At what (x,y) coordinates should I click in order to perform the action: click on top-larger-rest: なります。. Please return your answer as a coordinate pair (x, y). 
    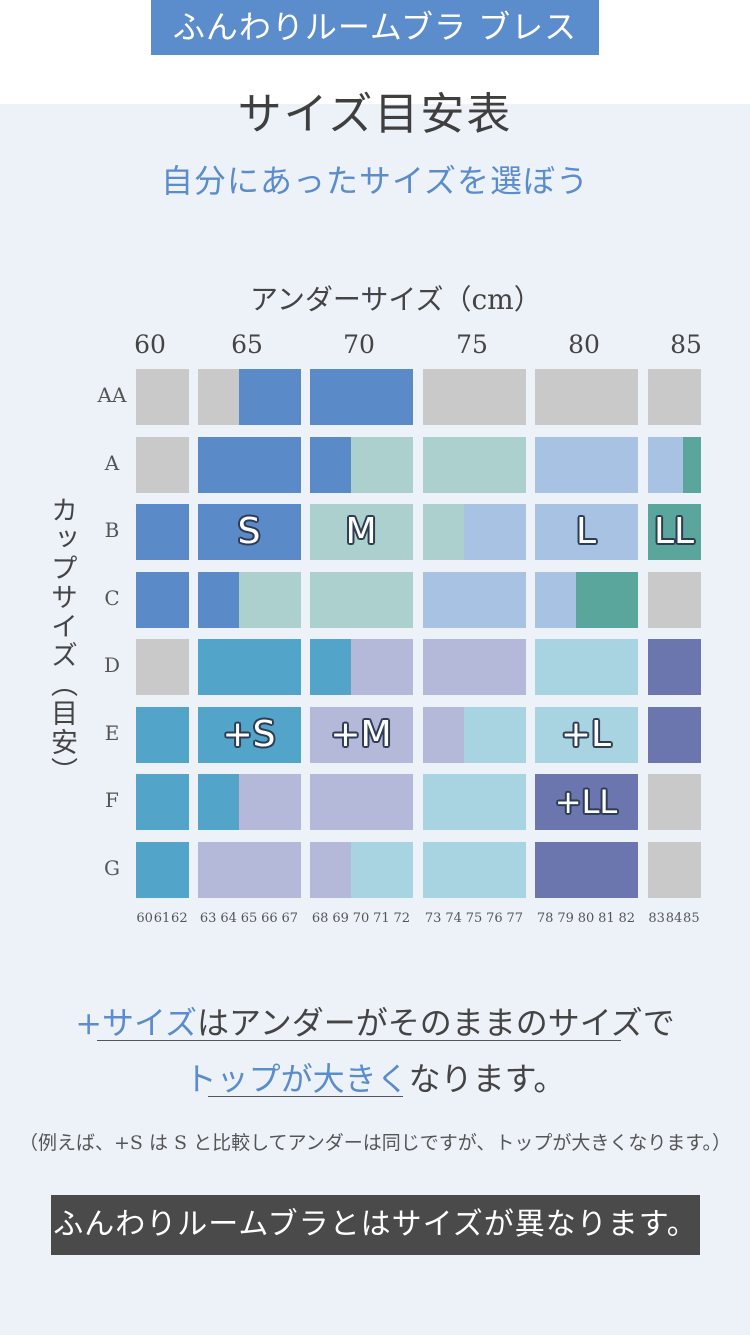
    Looking at the image, I should click on (487, 1079).